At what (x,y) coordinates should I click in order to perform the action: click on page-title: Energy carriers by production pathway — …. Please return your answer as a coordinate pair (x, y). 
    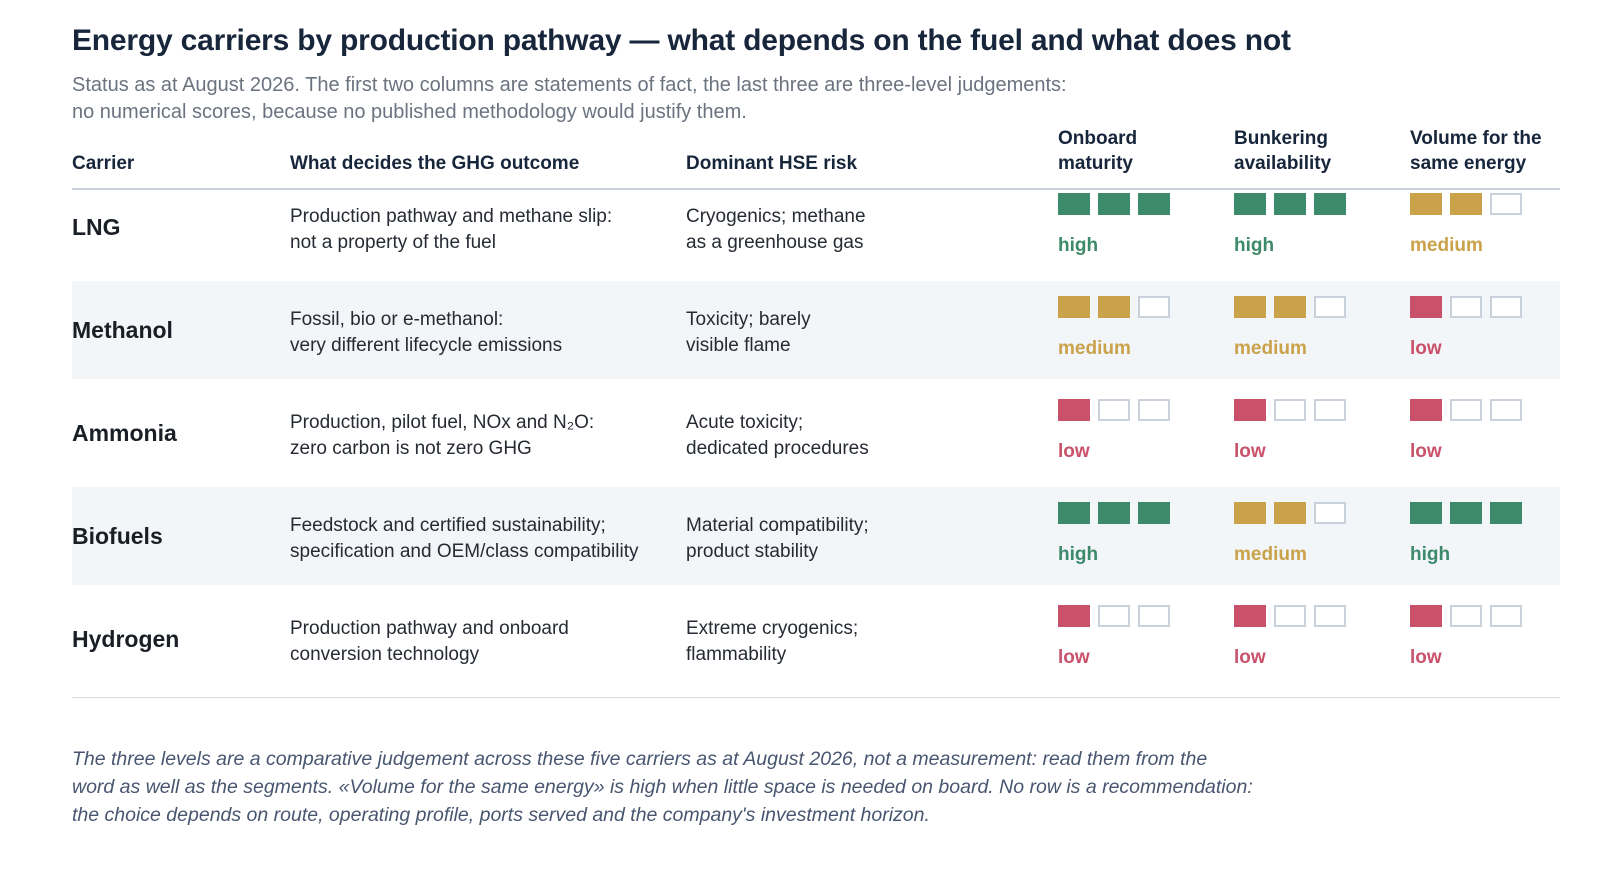
    Looking at the image, I should click on (681, 40).